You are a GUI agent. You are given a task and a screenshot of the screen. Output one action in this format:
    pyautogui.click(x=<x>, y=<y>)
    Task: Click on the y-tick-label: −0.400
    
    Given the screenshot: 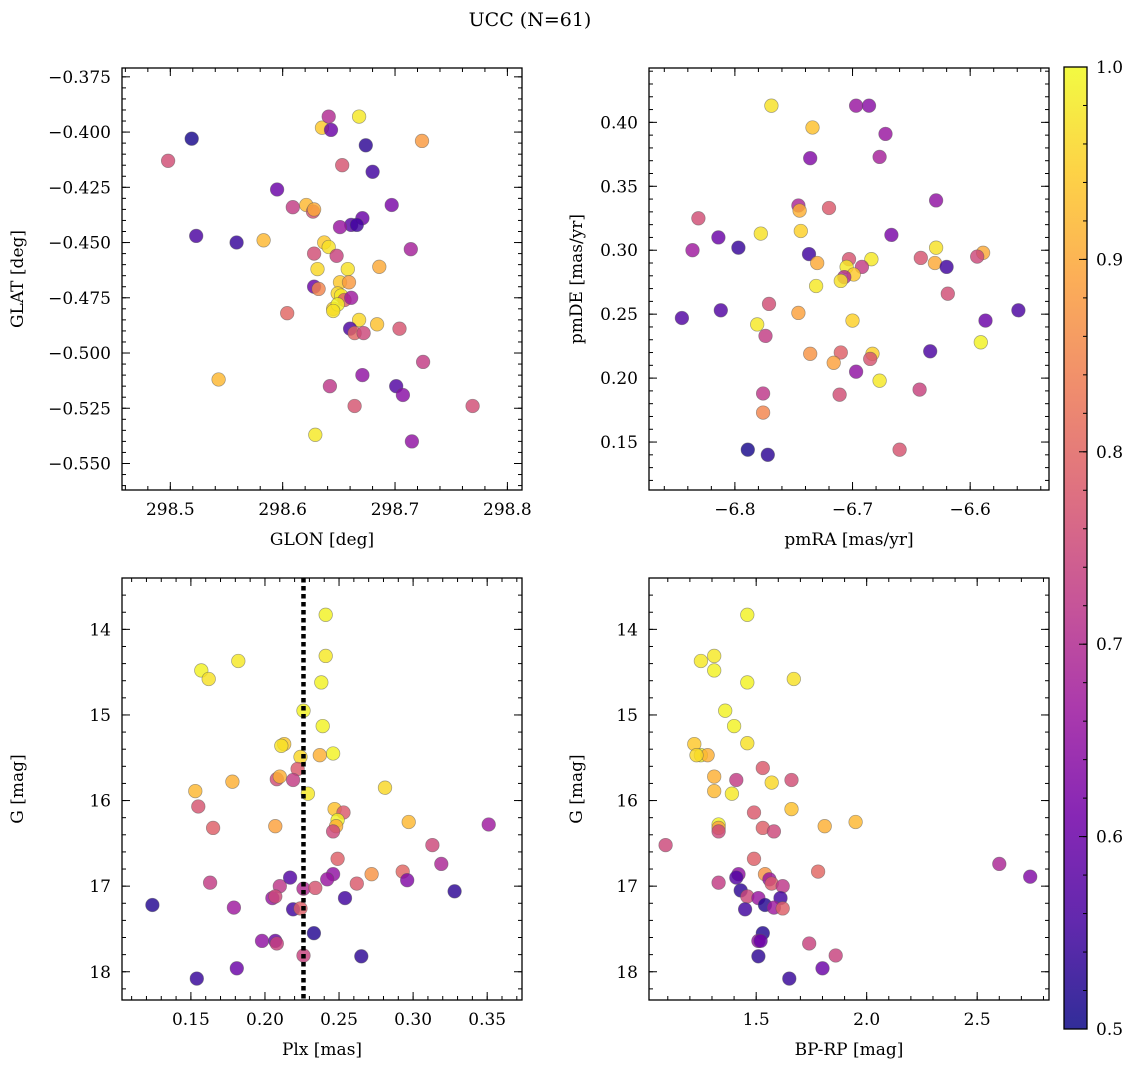 What is the action you would take?
    pyautogui.click(x=79, y=133)
    